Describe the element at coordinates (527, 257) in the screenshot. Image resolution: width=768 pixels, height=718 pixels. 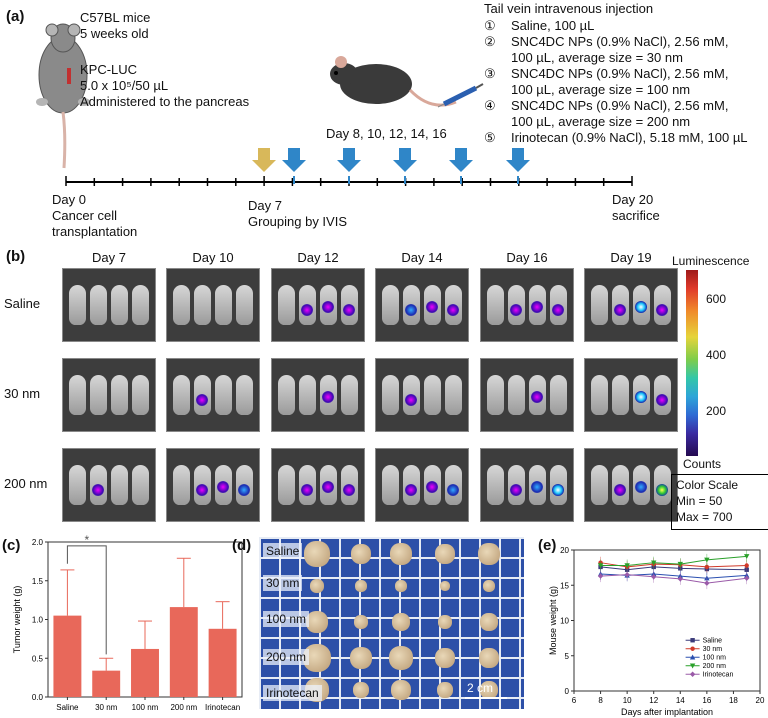
I see `day-column-header: Day 16` at that location.